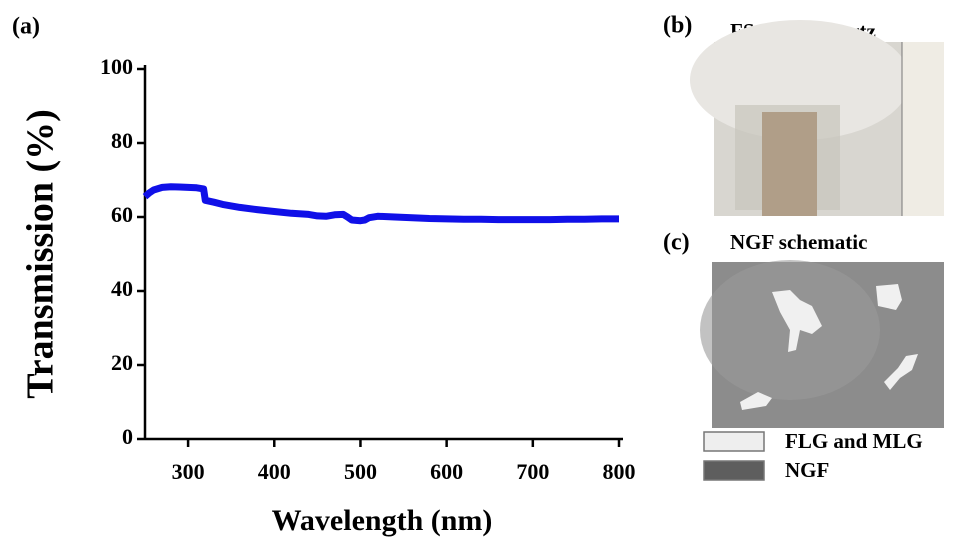  I want to click on x-tick-label: 800, so click(619, 471).